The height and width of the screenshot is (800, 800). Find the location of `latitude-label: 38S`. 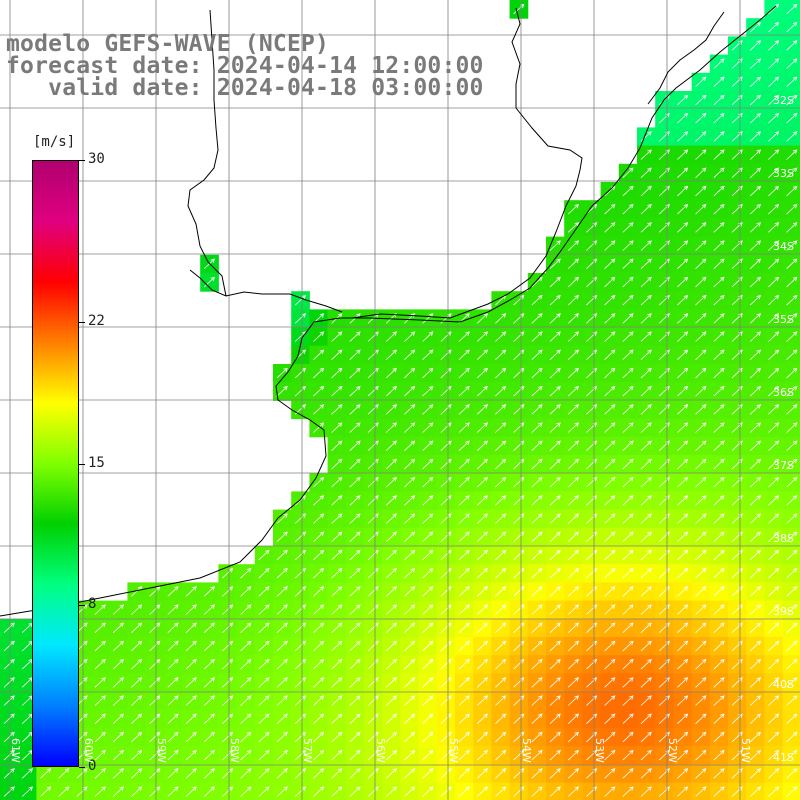

latitude-label: 38S is located at coordinates (783, 538).